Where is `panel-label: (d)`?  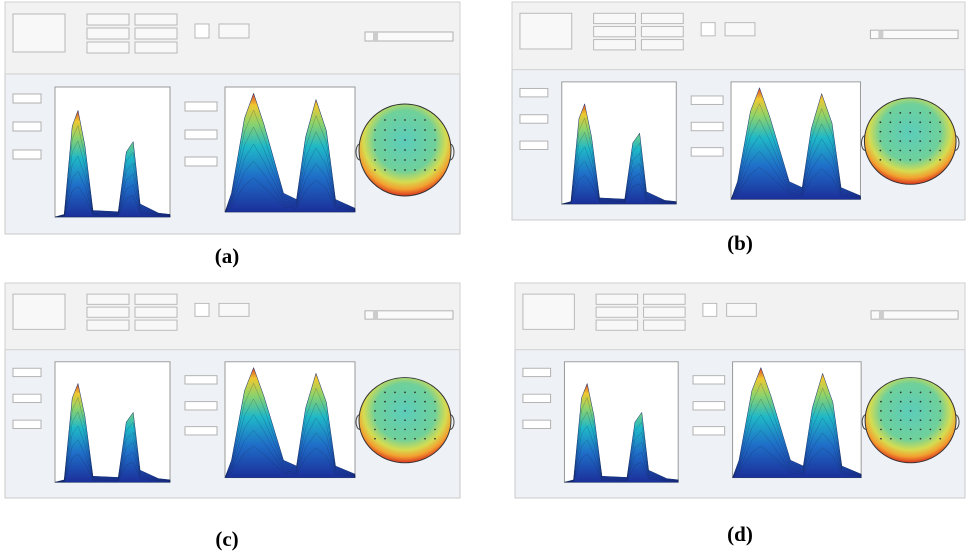
panel-label: (d) is located at coordinates (740, 534).